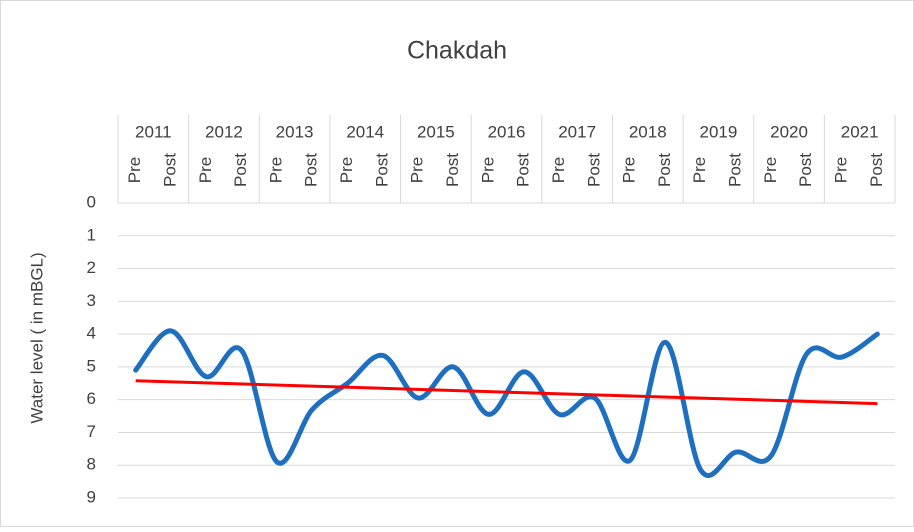 Image resolution: width=914 pixels, height=532 pixels. What do you see at coordinates (91, 300) in the screenshot?
I see `y-tick-label: 3` at bounding box center [91, 300].